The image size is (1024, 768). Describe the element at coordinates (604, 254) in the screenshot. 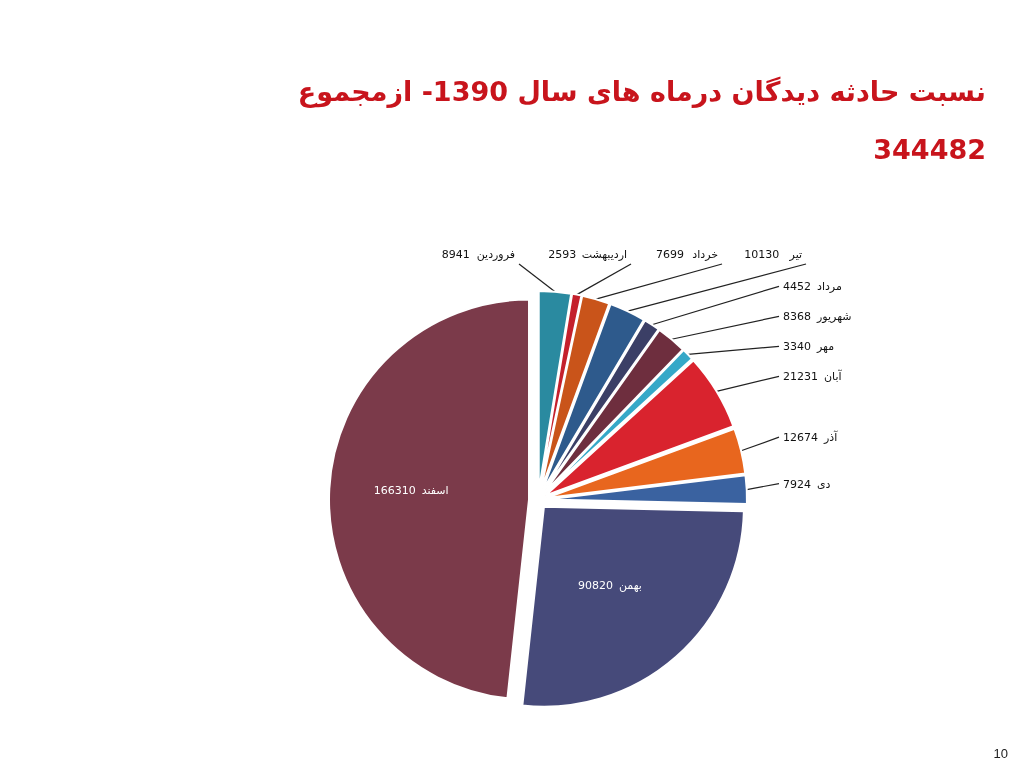

I see `slice-label: اردیبهشت` at that location.